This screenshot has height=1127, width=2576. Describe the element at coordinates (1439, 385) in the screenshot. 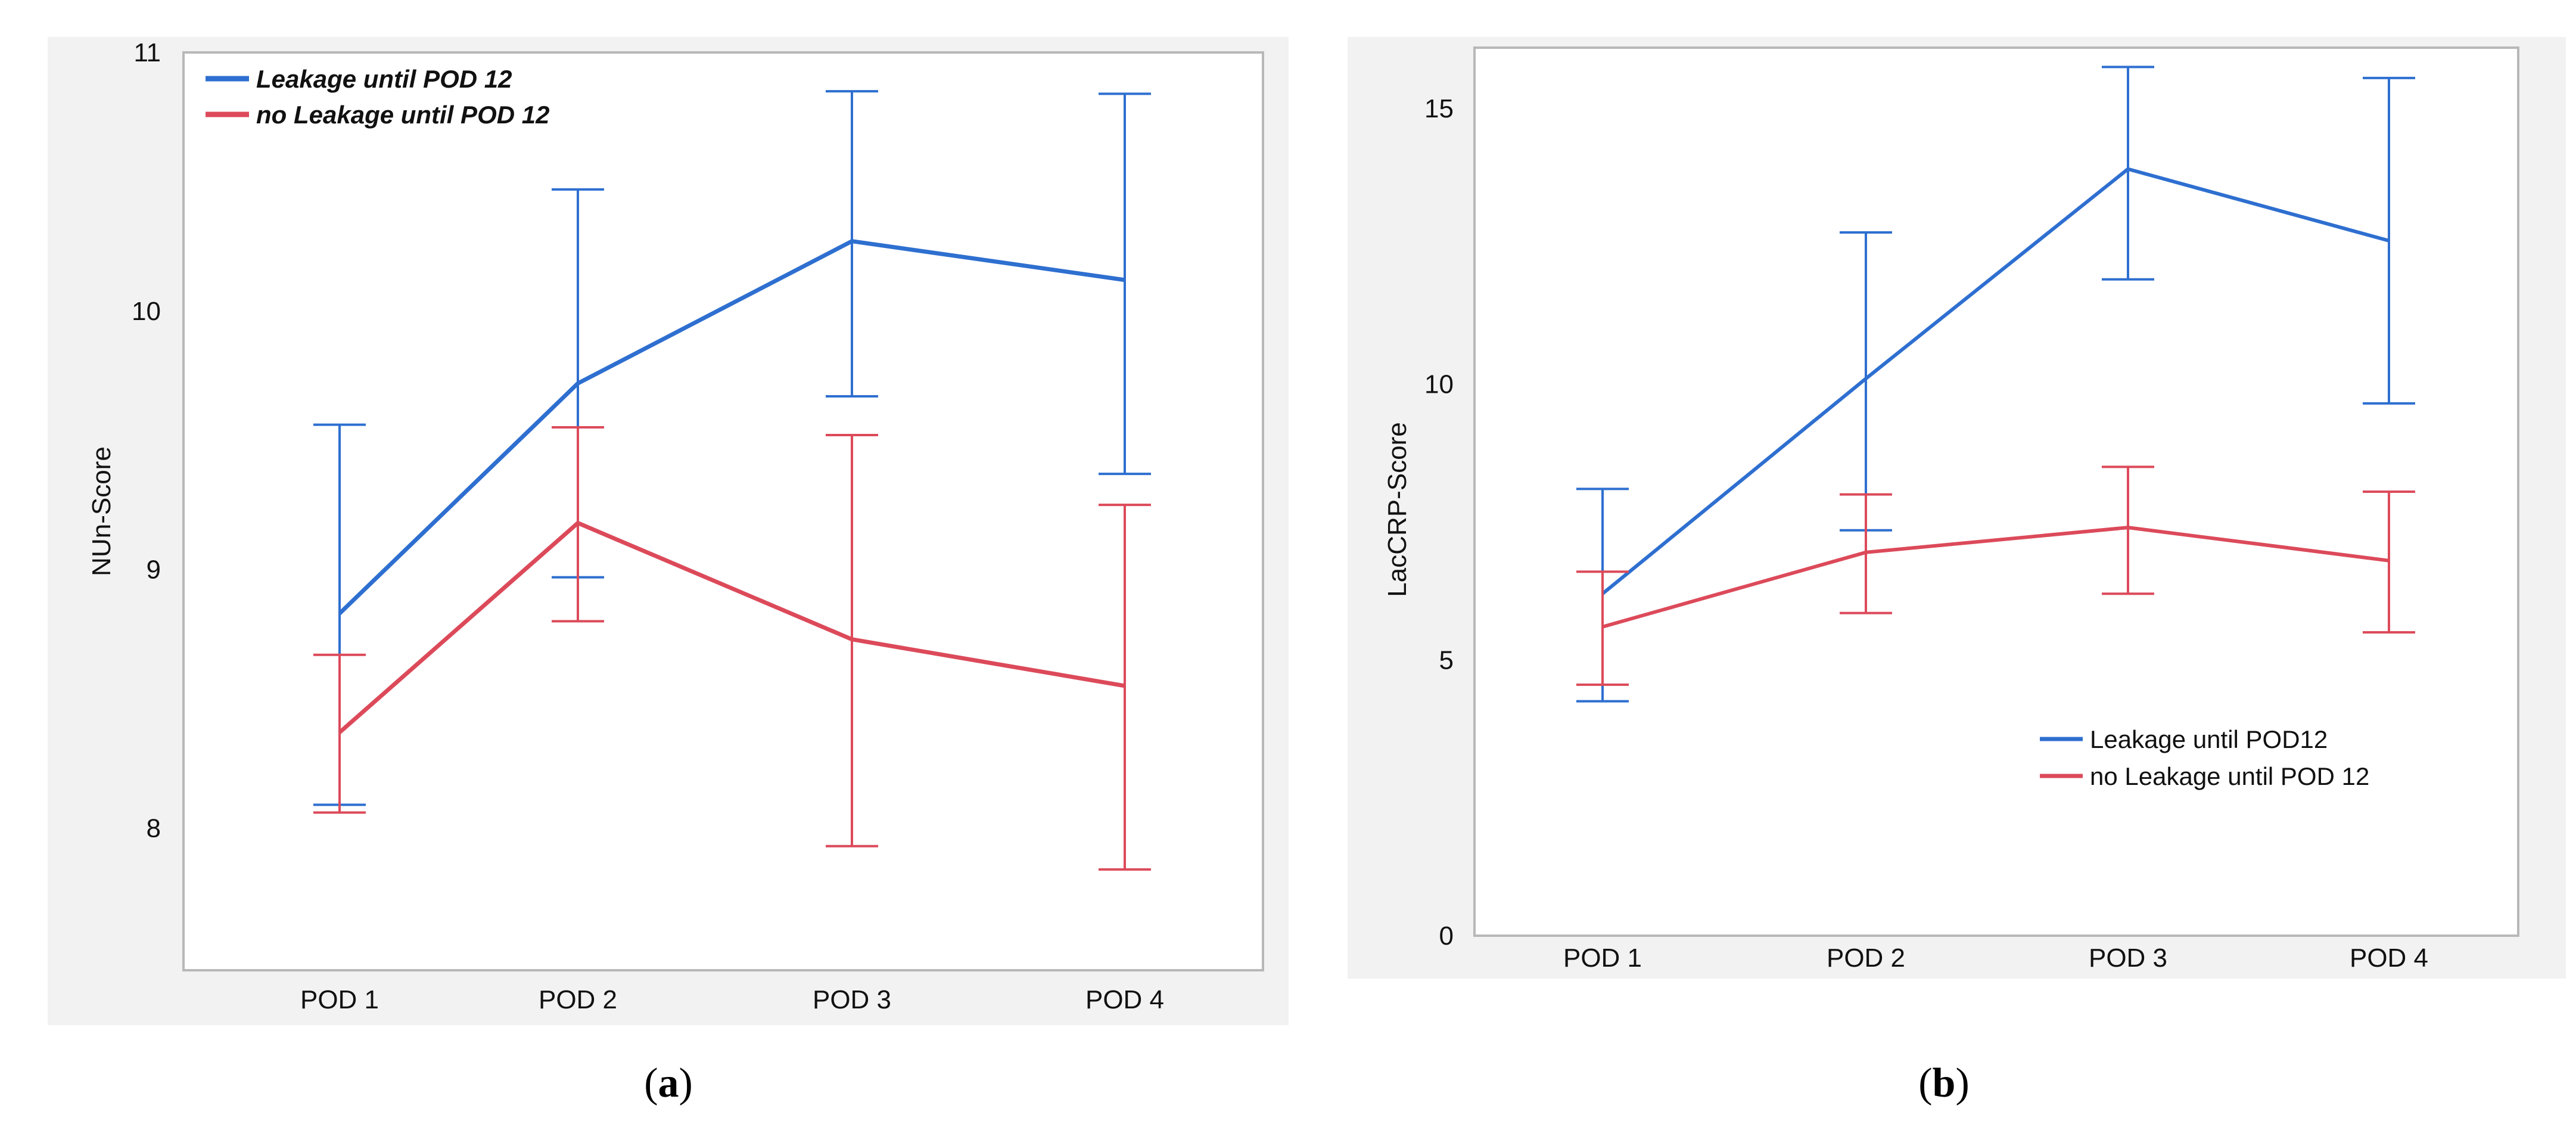

I see `panel-b-y-tick-label: 10` at that location.